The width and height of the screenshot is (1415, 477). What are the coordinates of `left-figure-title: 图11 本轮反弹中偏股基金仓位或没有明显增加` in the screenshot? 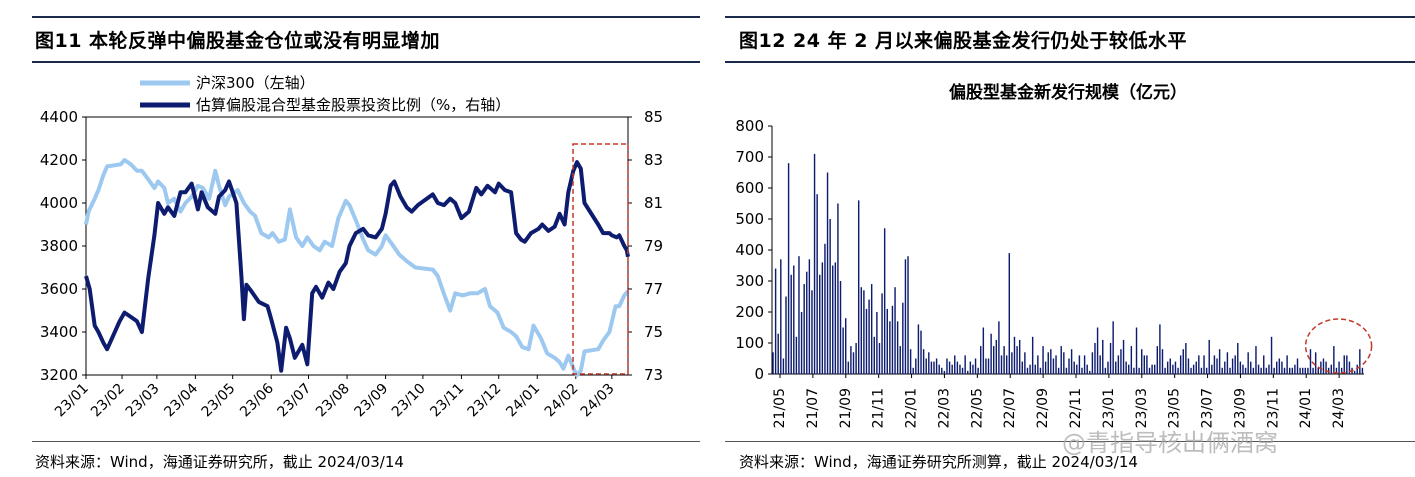 It's located at (238, 41).